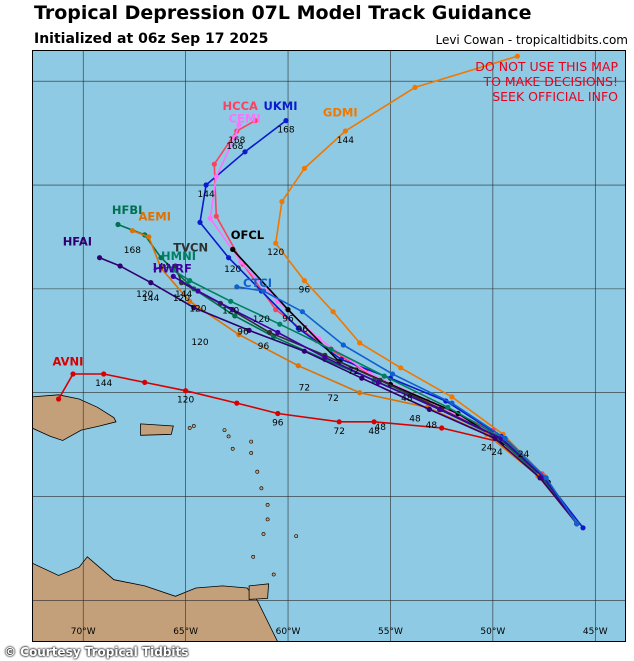 This screenshot has height=661, width=634. I want to click on model-name-hwrf: HWRF, so click(172, 268).